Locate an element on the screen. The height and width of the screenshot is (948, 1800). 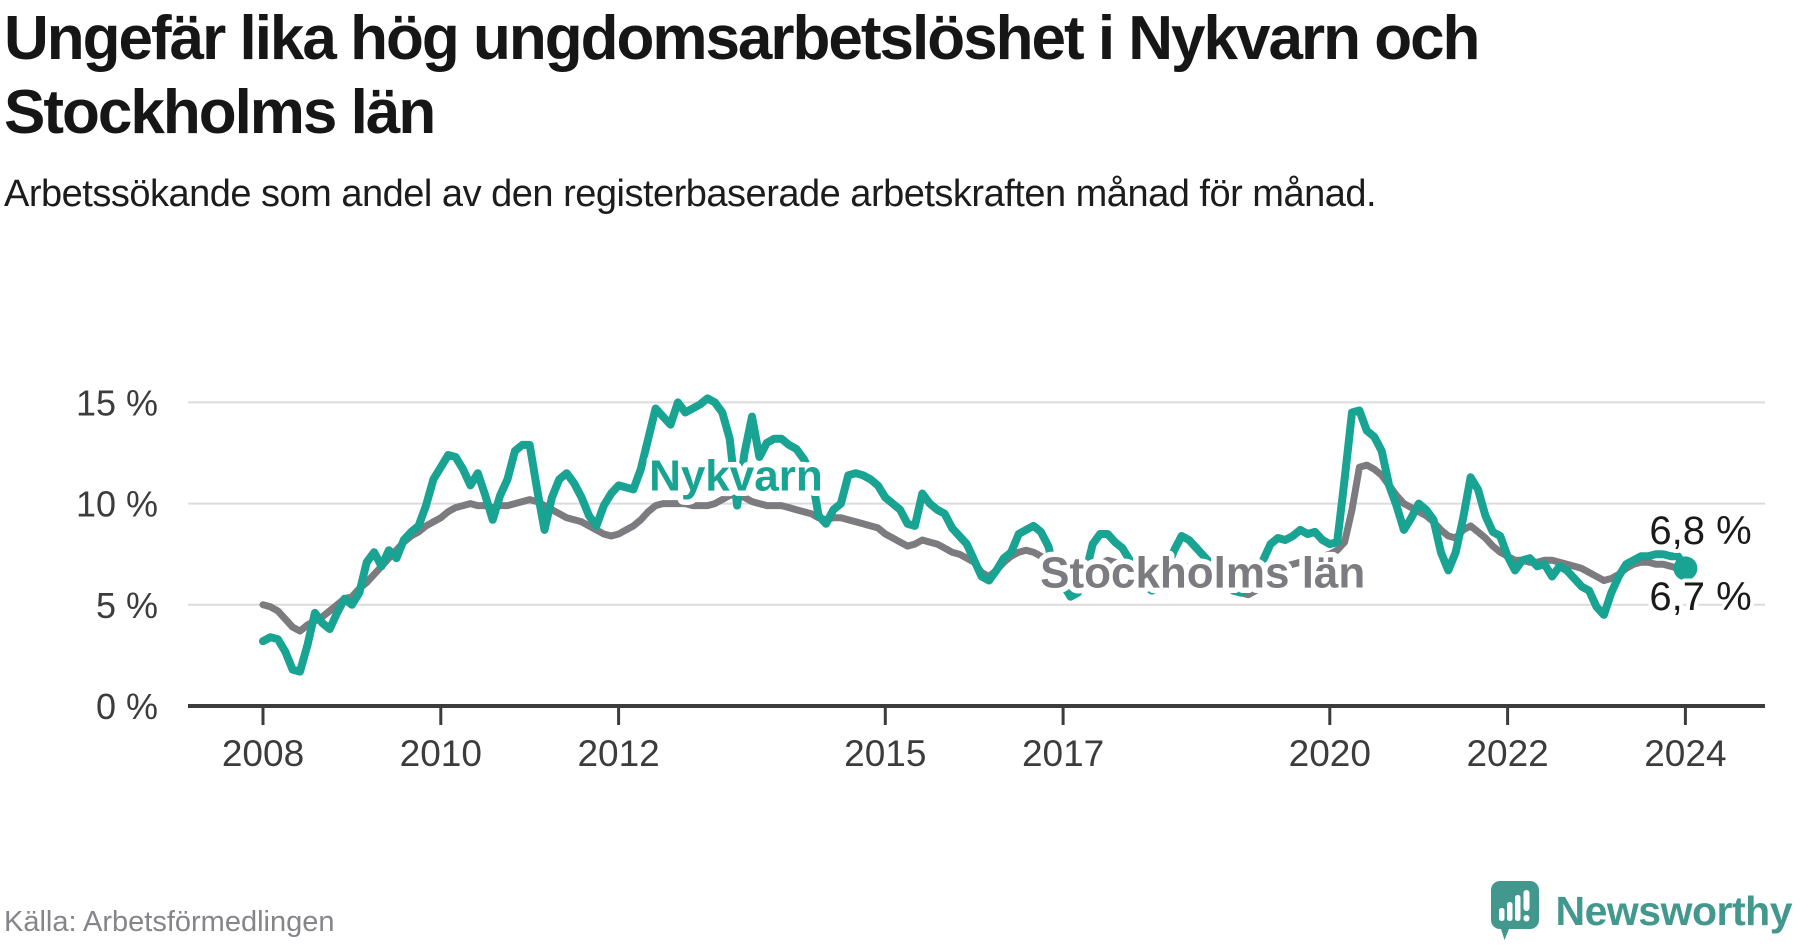
newsworthy-logo-icon is located at coordinates (1514, 910).